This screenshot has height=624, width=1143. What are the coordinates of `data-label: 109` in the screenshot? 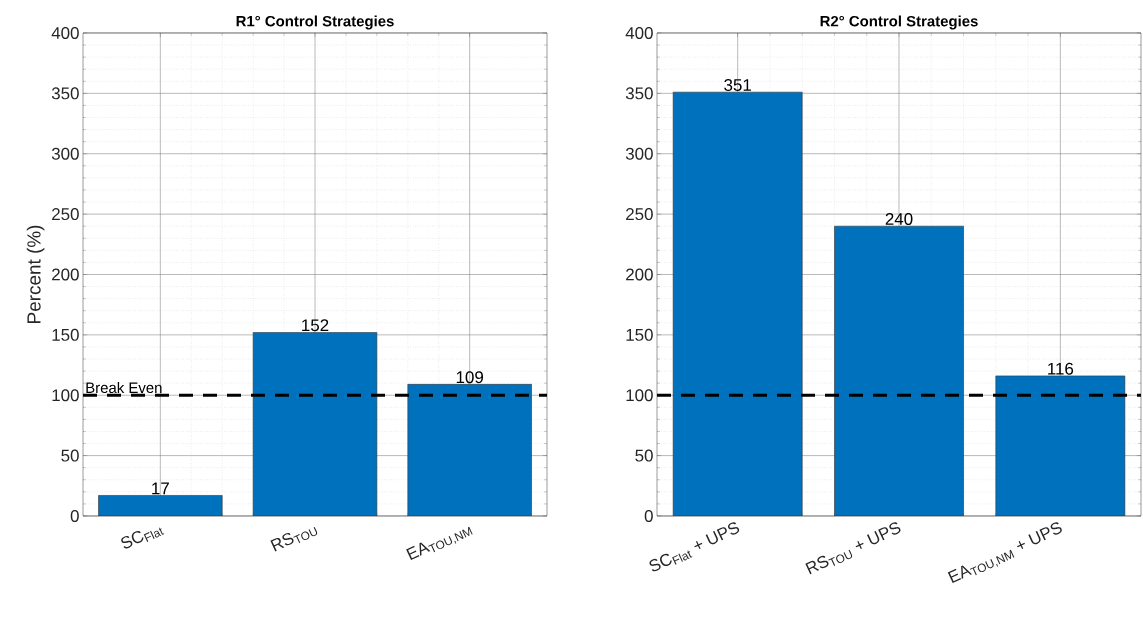 It's located at (470, 377).